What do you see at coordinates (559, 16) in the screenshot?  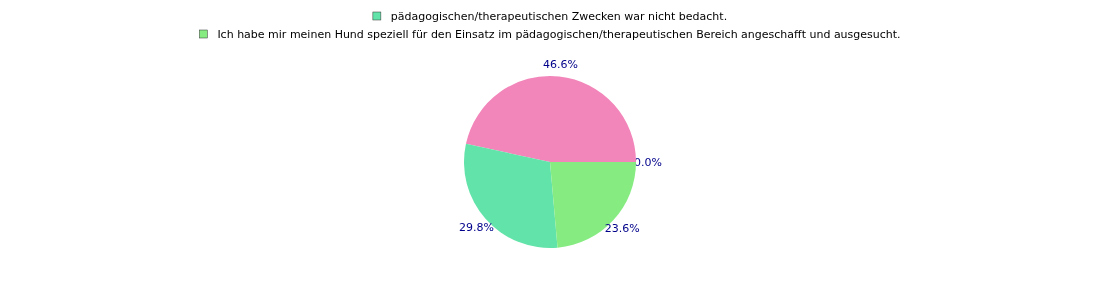 I see `legend-label: pädagogischen/therapeutischen Zwecken war nicht bedacht.` at bounding box center [559, 16].